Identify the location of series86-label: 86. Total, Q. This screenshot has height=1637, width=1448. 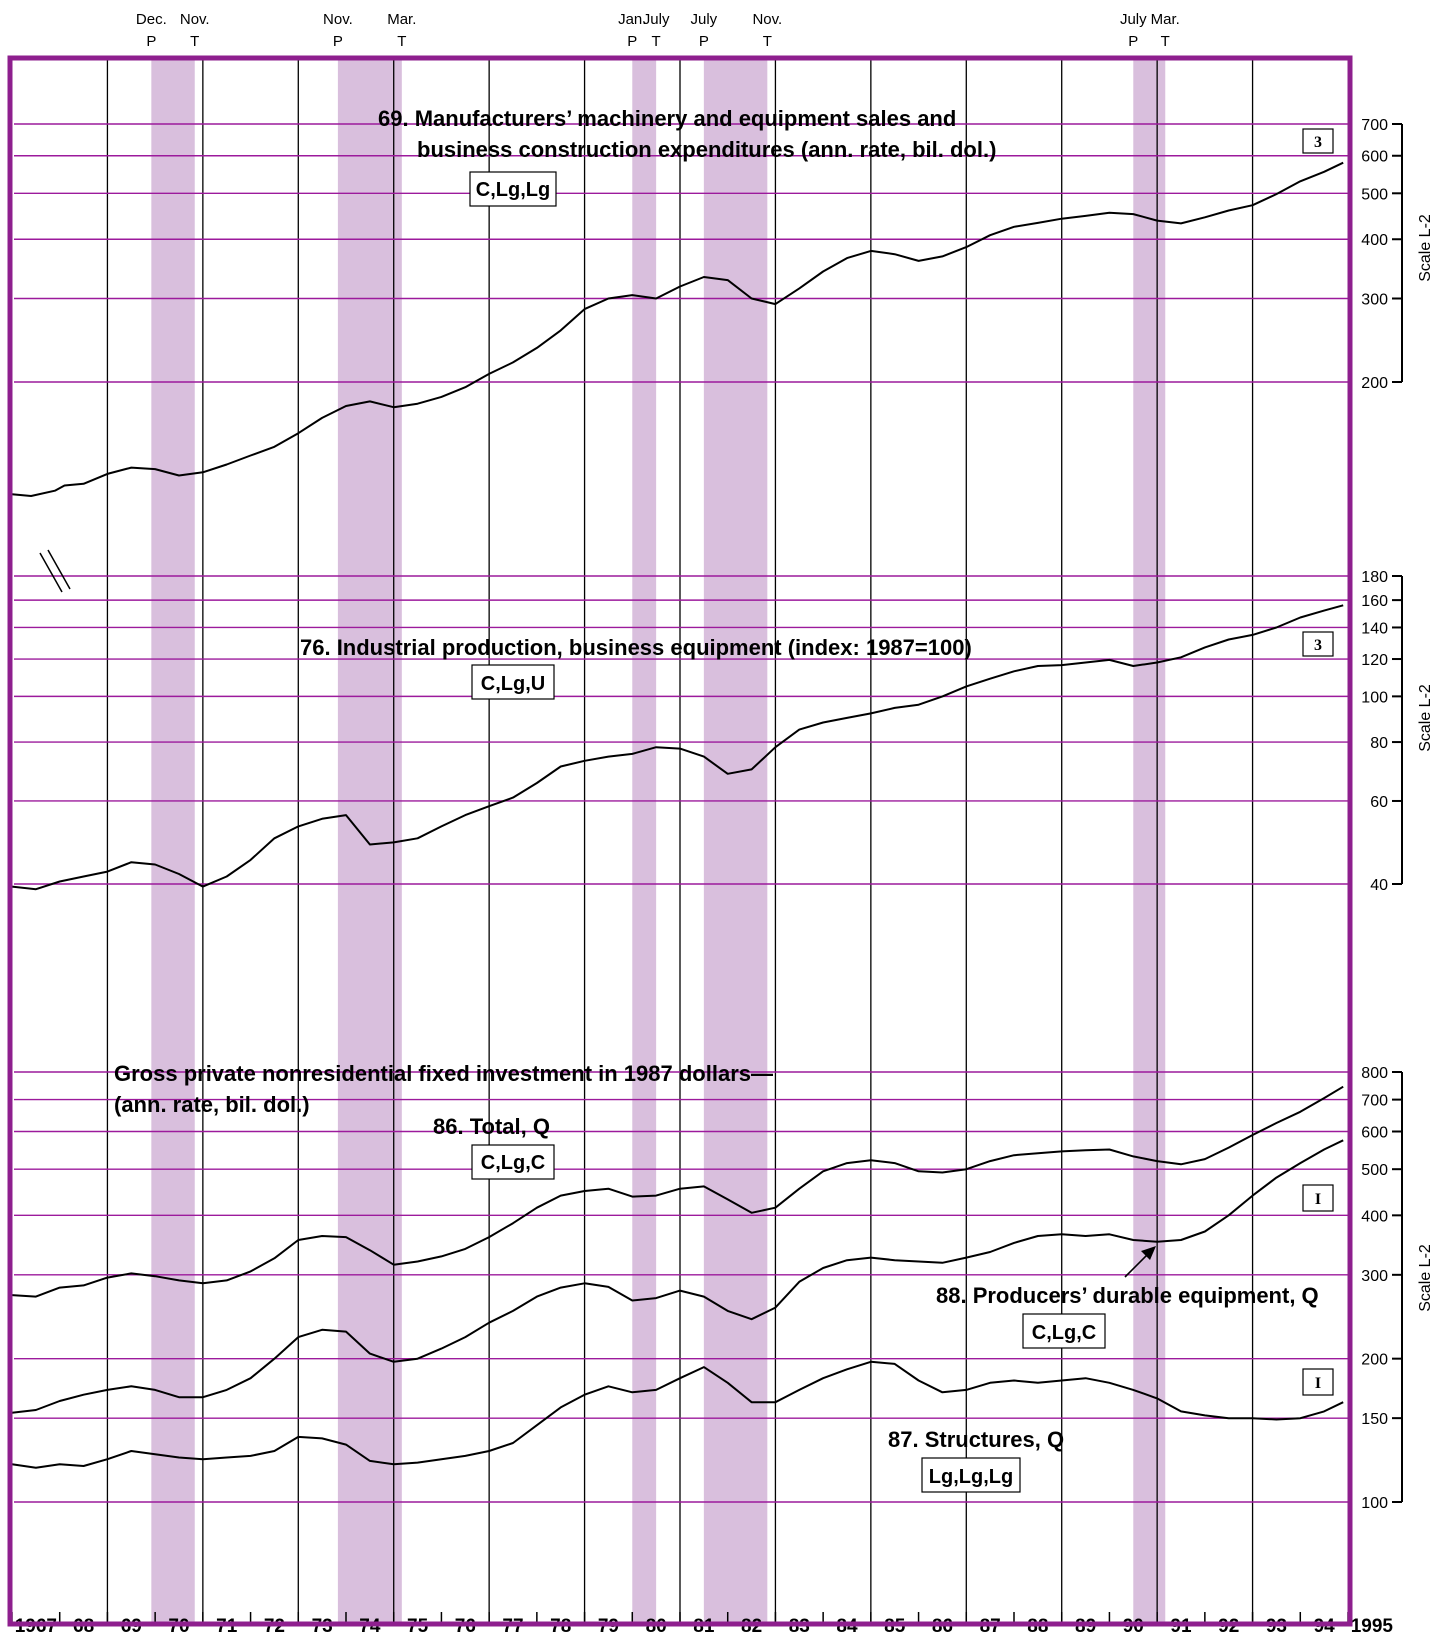
(491, 1126).